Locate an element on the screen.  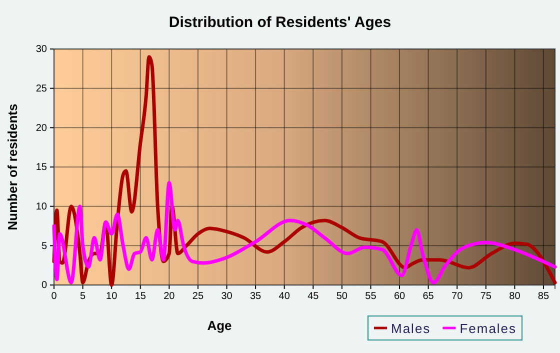
y-axis-title: Number of residents is located at coordinates (12, 167).